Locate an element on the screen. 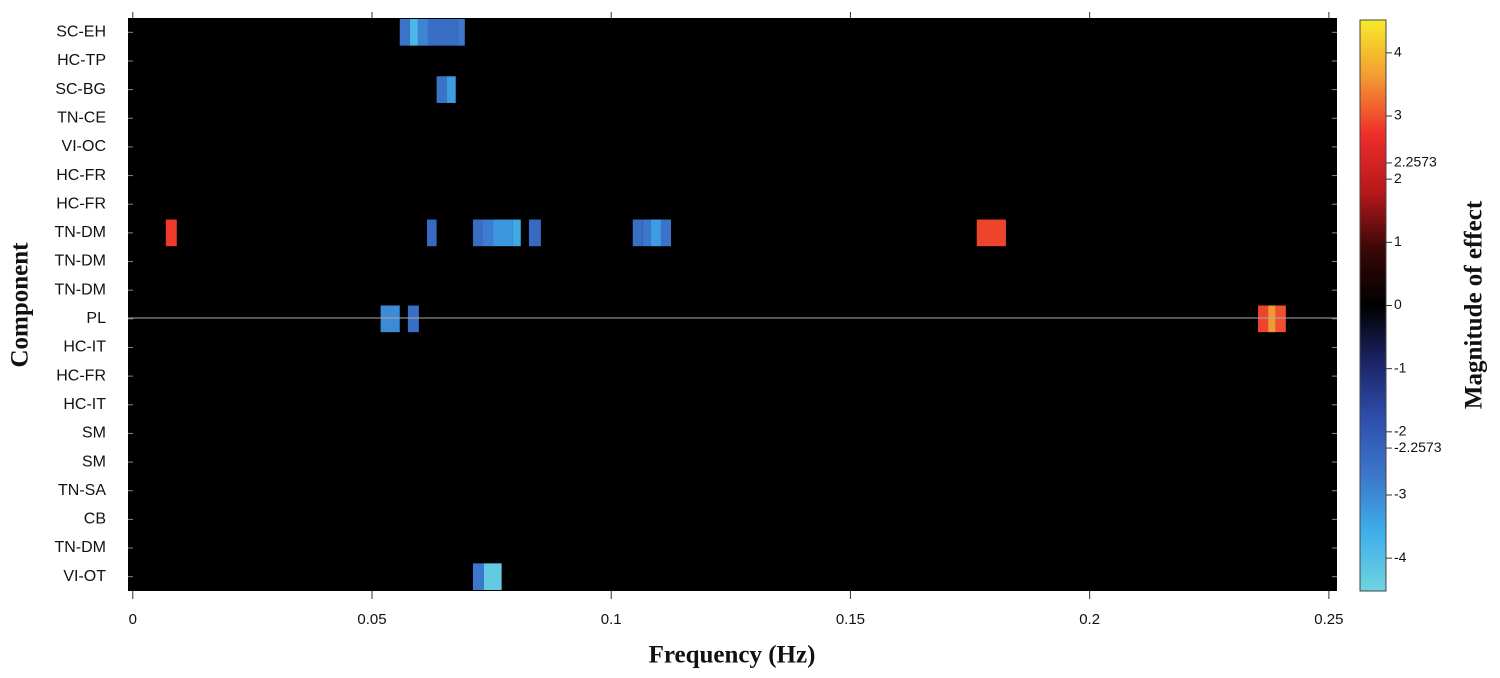 The width and height of the screenshot is (1500, 678). x-tick-label: 0.1 is located at coordinates (611, 619).